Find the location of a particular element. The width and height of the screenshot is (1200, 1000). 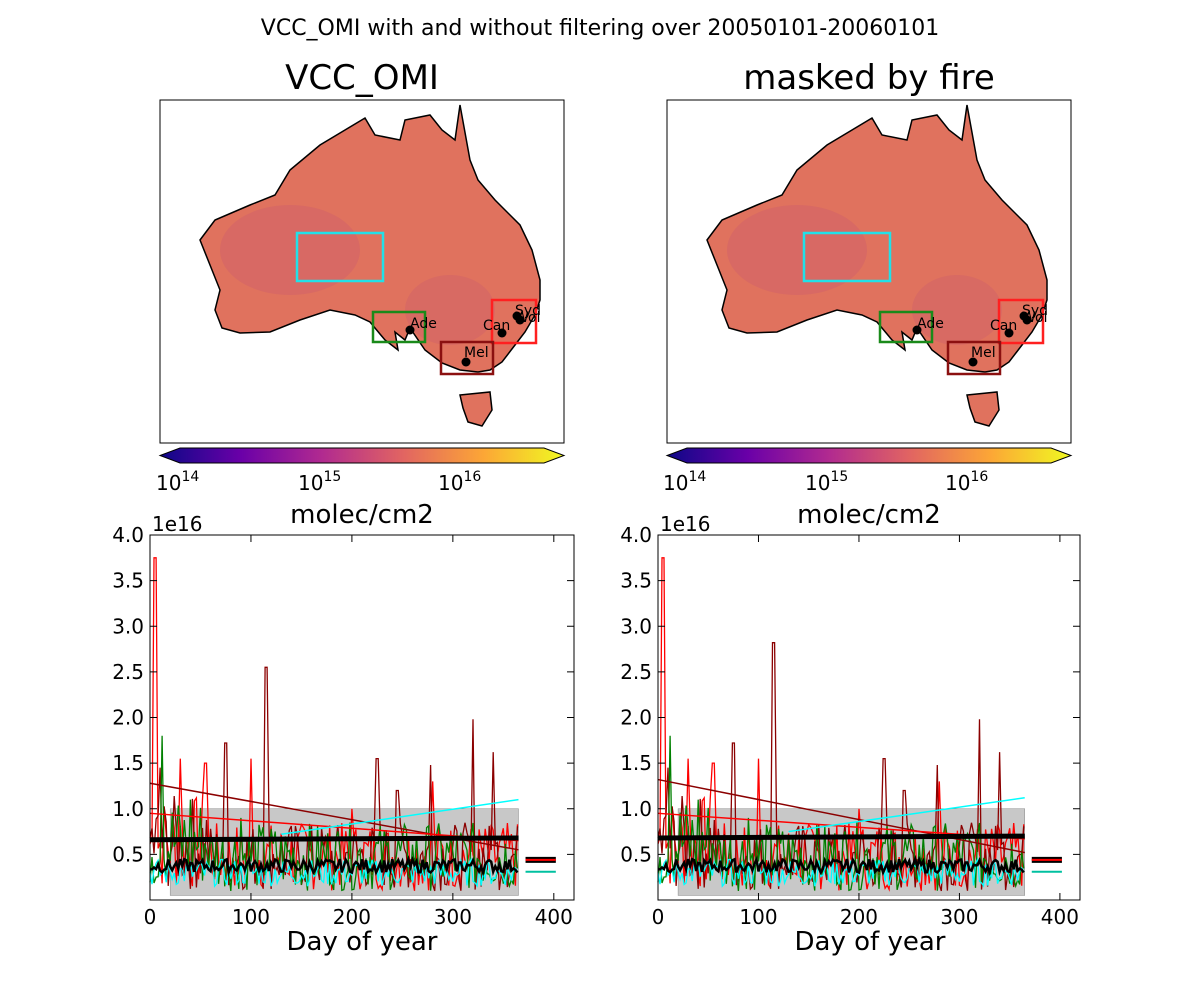

y-offset-label-right: 1e16 is located at coordinates (685, 524).